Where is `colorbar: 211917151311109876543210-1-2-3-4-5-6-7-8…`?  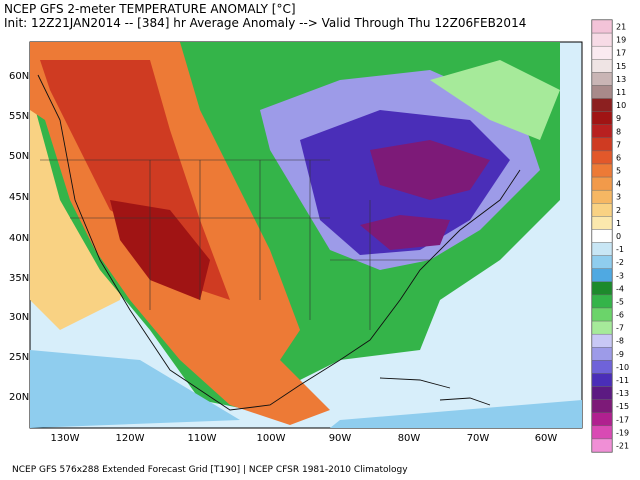 colorbar: 211917151311109876543210-1-2-3-4-5-6-7-8… is located at coordinates (610, 236).